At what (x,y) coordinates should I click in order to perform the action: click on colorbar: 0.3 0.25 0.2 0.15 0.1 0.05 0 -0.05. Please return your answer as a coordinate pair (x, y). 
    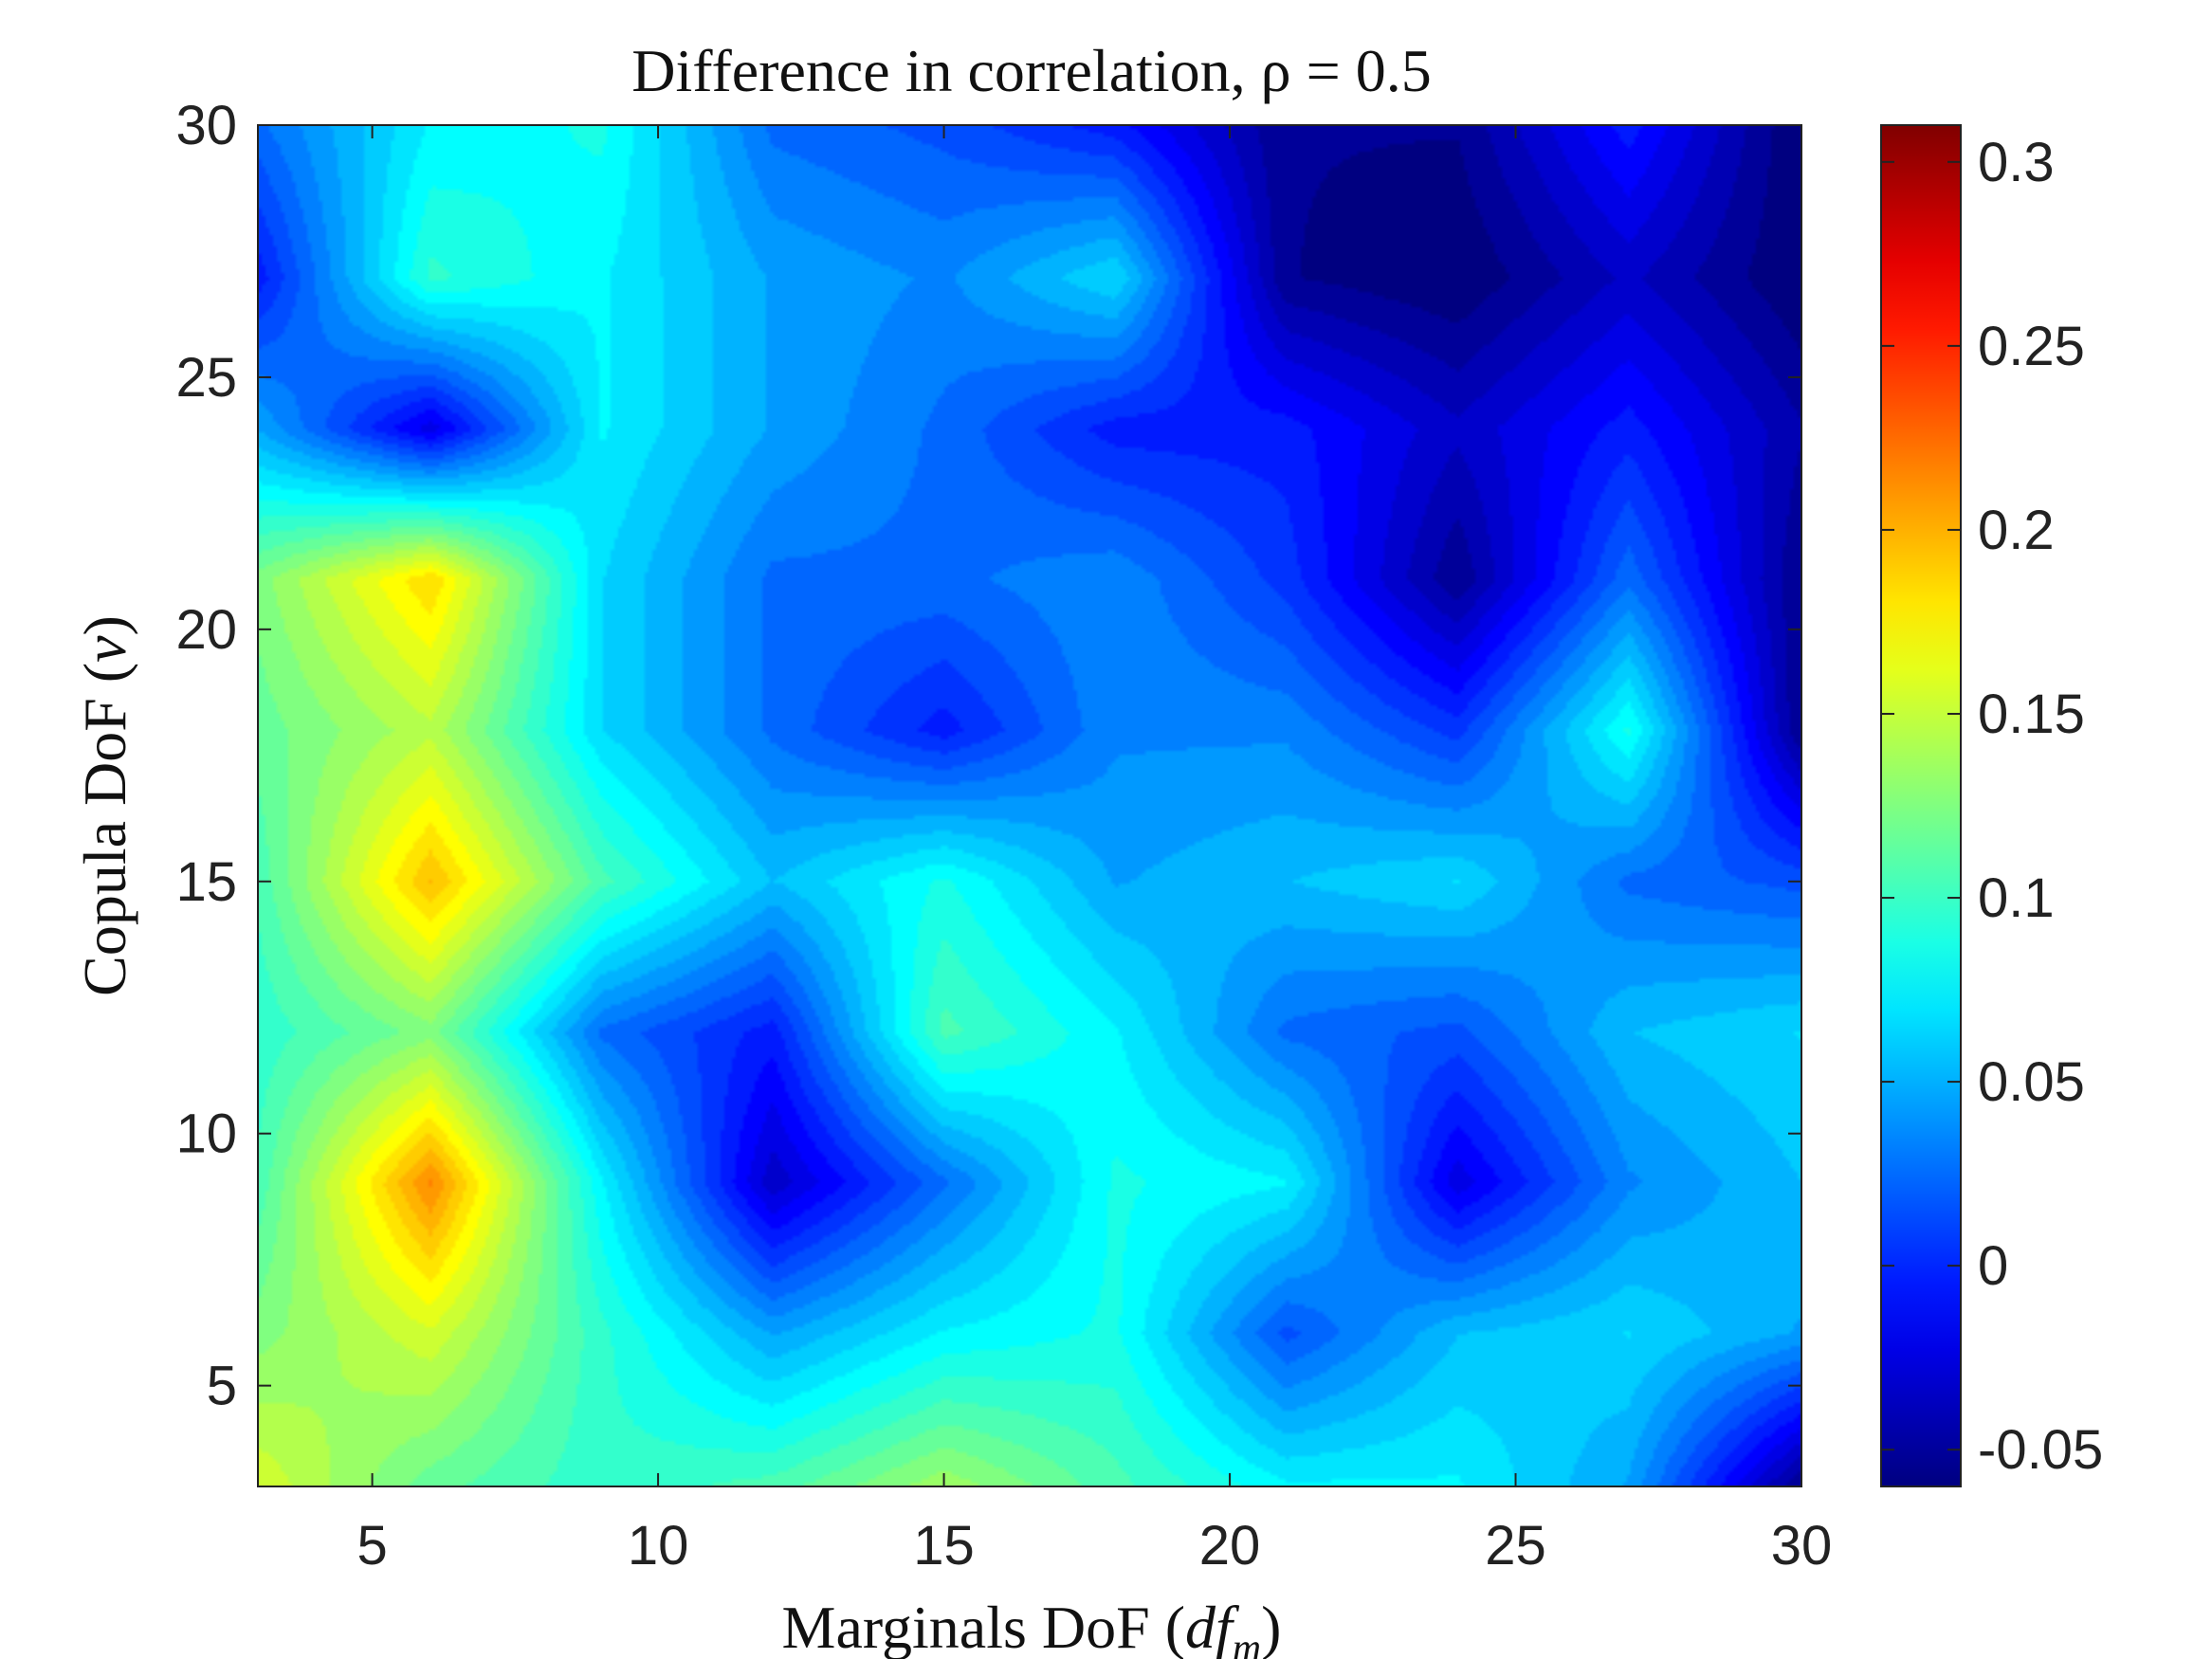
    Looking at the image, I should click on (1991, 805).